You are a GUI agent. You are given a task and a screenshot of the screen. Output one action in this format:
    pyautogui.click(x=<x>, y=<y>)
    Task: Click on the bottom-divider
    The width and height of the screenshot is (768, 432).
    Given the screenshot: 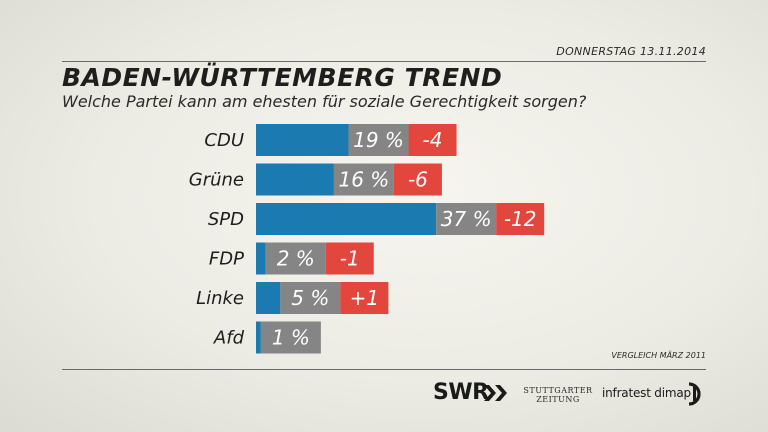 What is the action you would take?
    pyautogui.click(x=384, y=369)
    